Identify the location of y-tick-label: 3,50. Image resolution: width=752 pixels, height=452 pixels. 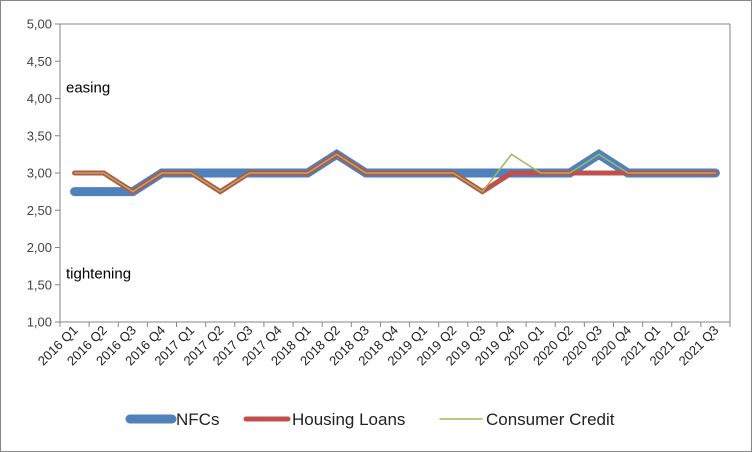
(39, 135).